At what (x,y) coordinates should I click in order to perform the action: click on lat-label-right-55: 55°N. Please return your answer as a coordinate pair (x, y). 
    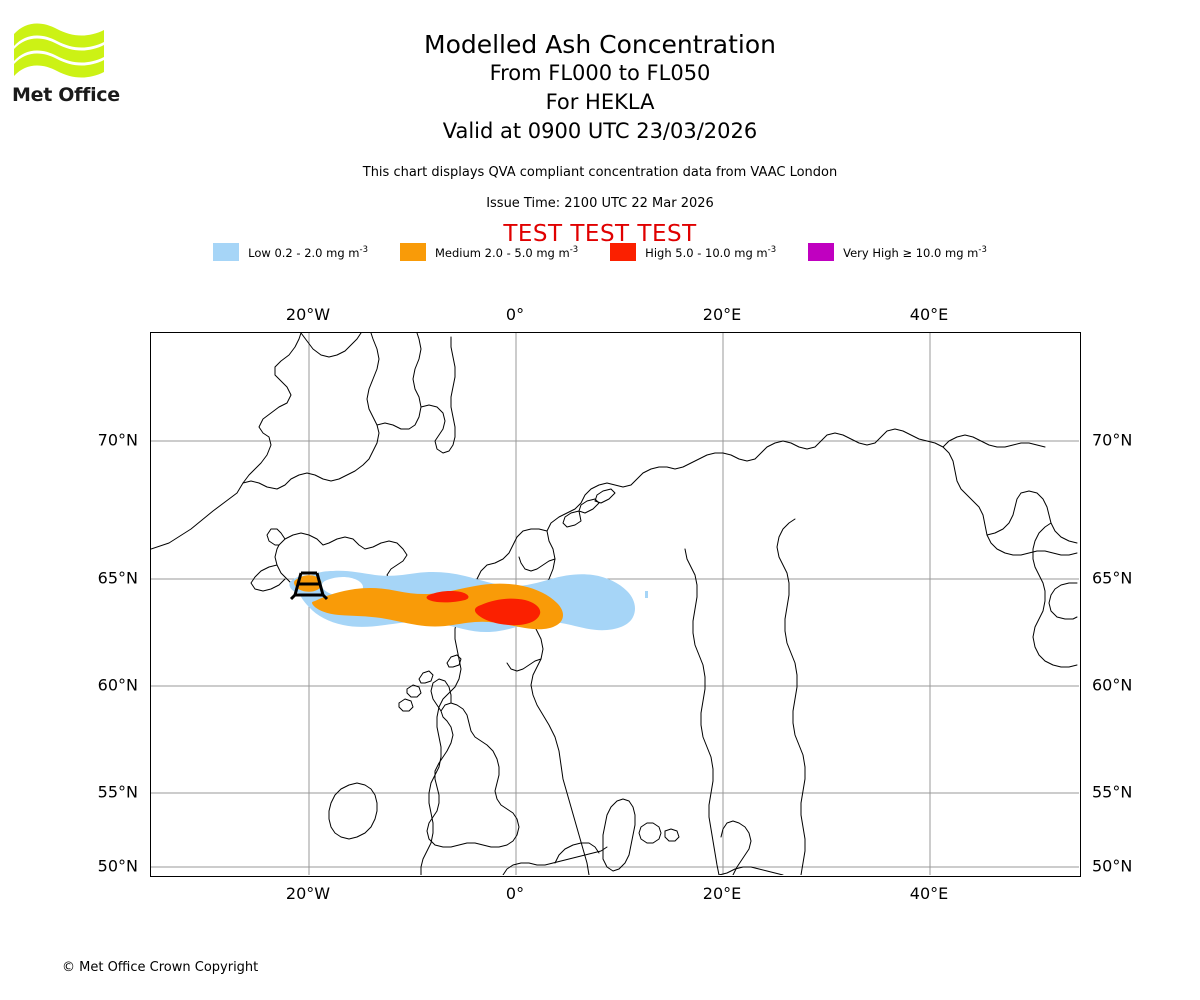
    Looking at the image, I should click on (1112, 792).